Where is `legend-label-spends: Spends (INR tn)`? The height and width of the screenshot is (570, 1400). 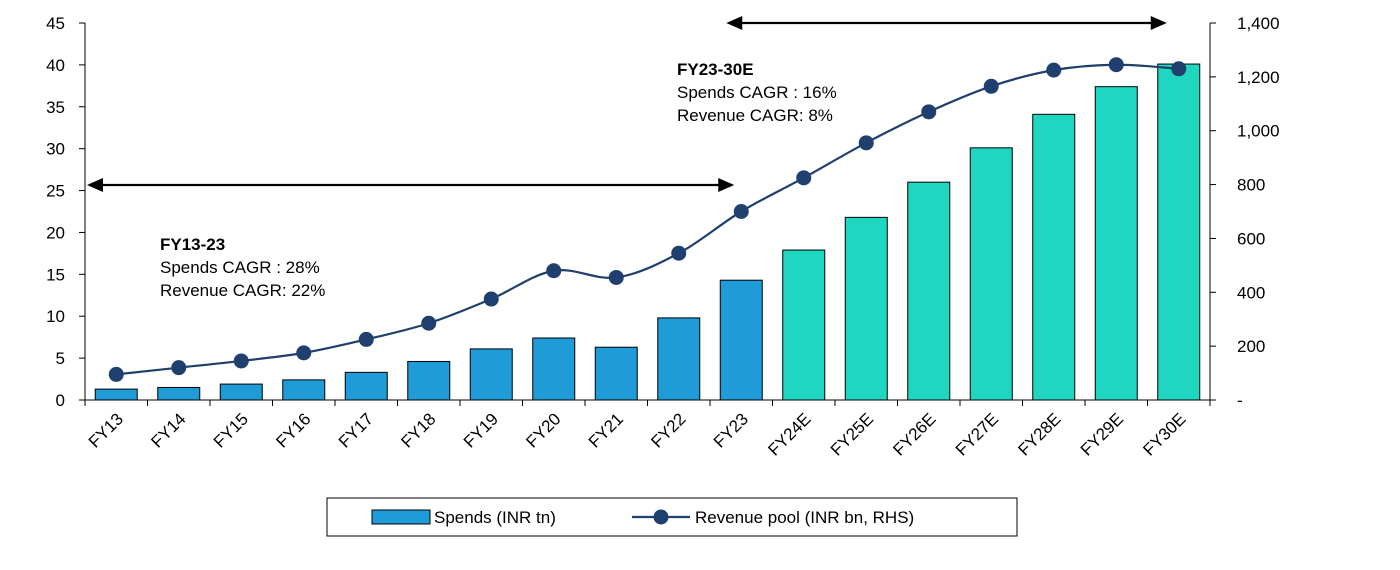
legend-label-spends: Spends (INR tn) is located at coordinates (495, 517).